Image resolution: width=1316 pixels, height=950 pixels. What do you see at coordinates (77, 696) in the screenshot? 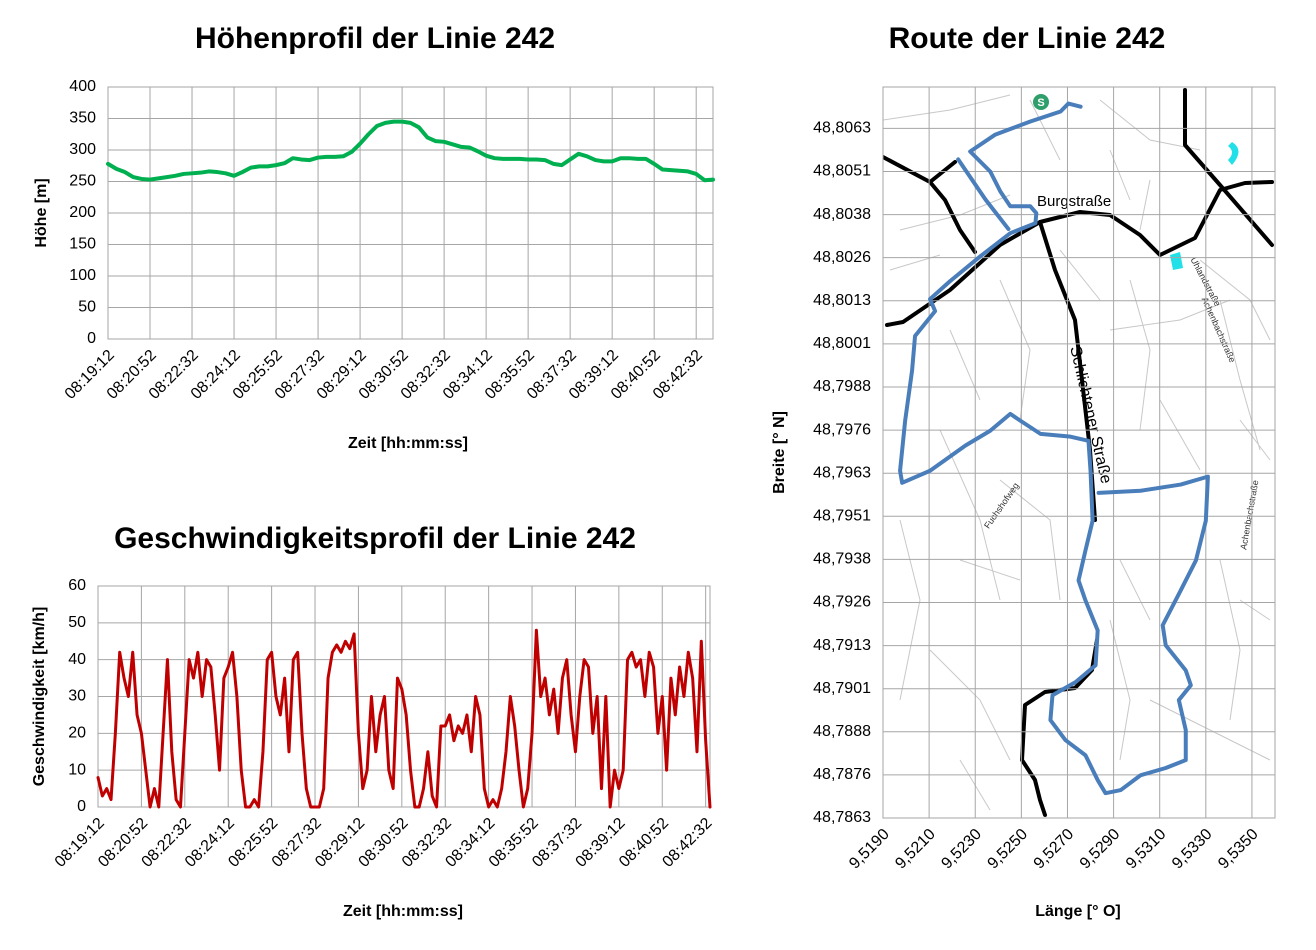
I see `y-tick-label: 30` at bounding box center [77, 696].